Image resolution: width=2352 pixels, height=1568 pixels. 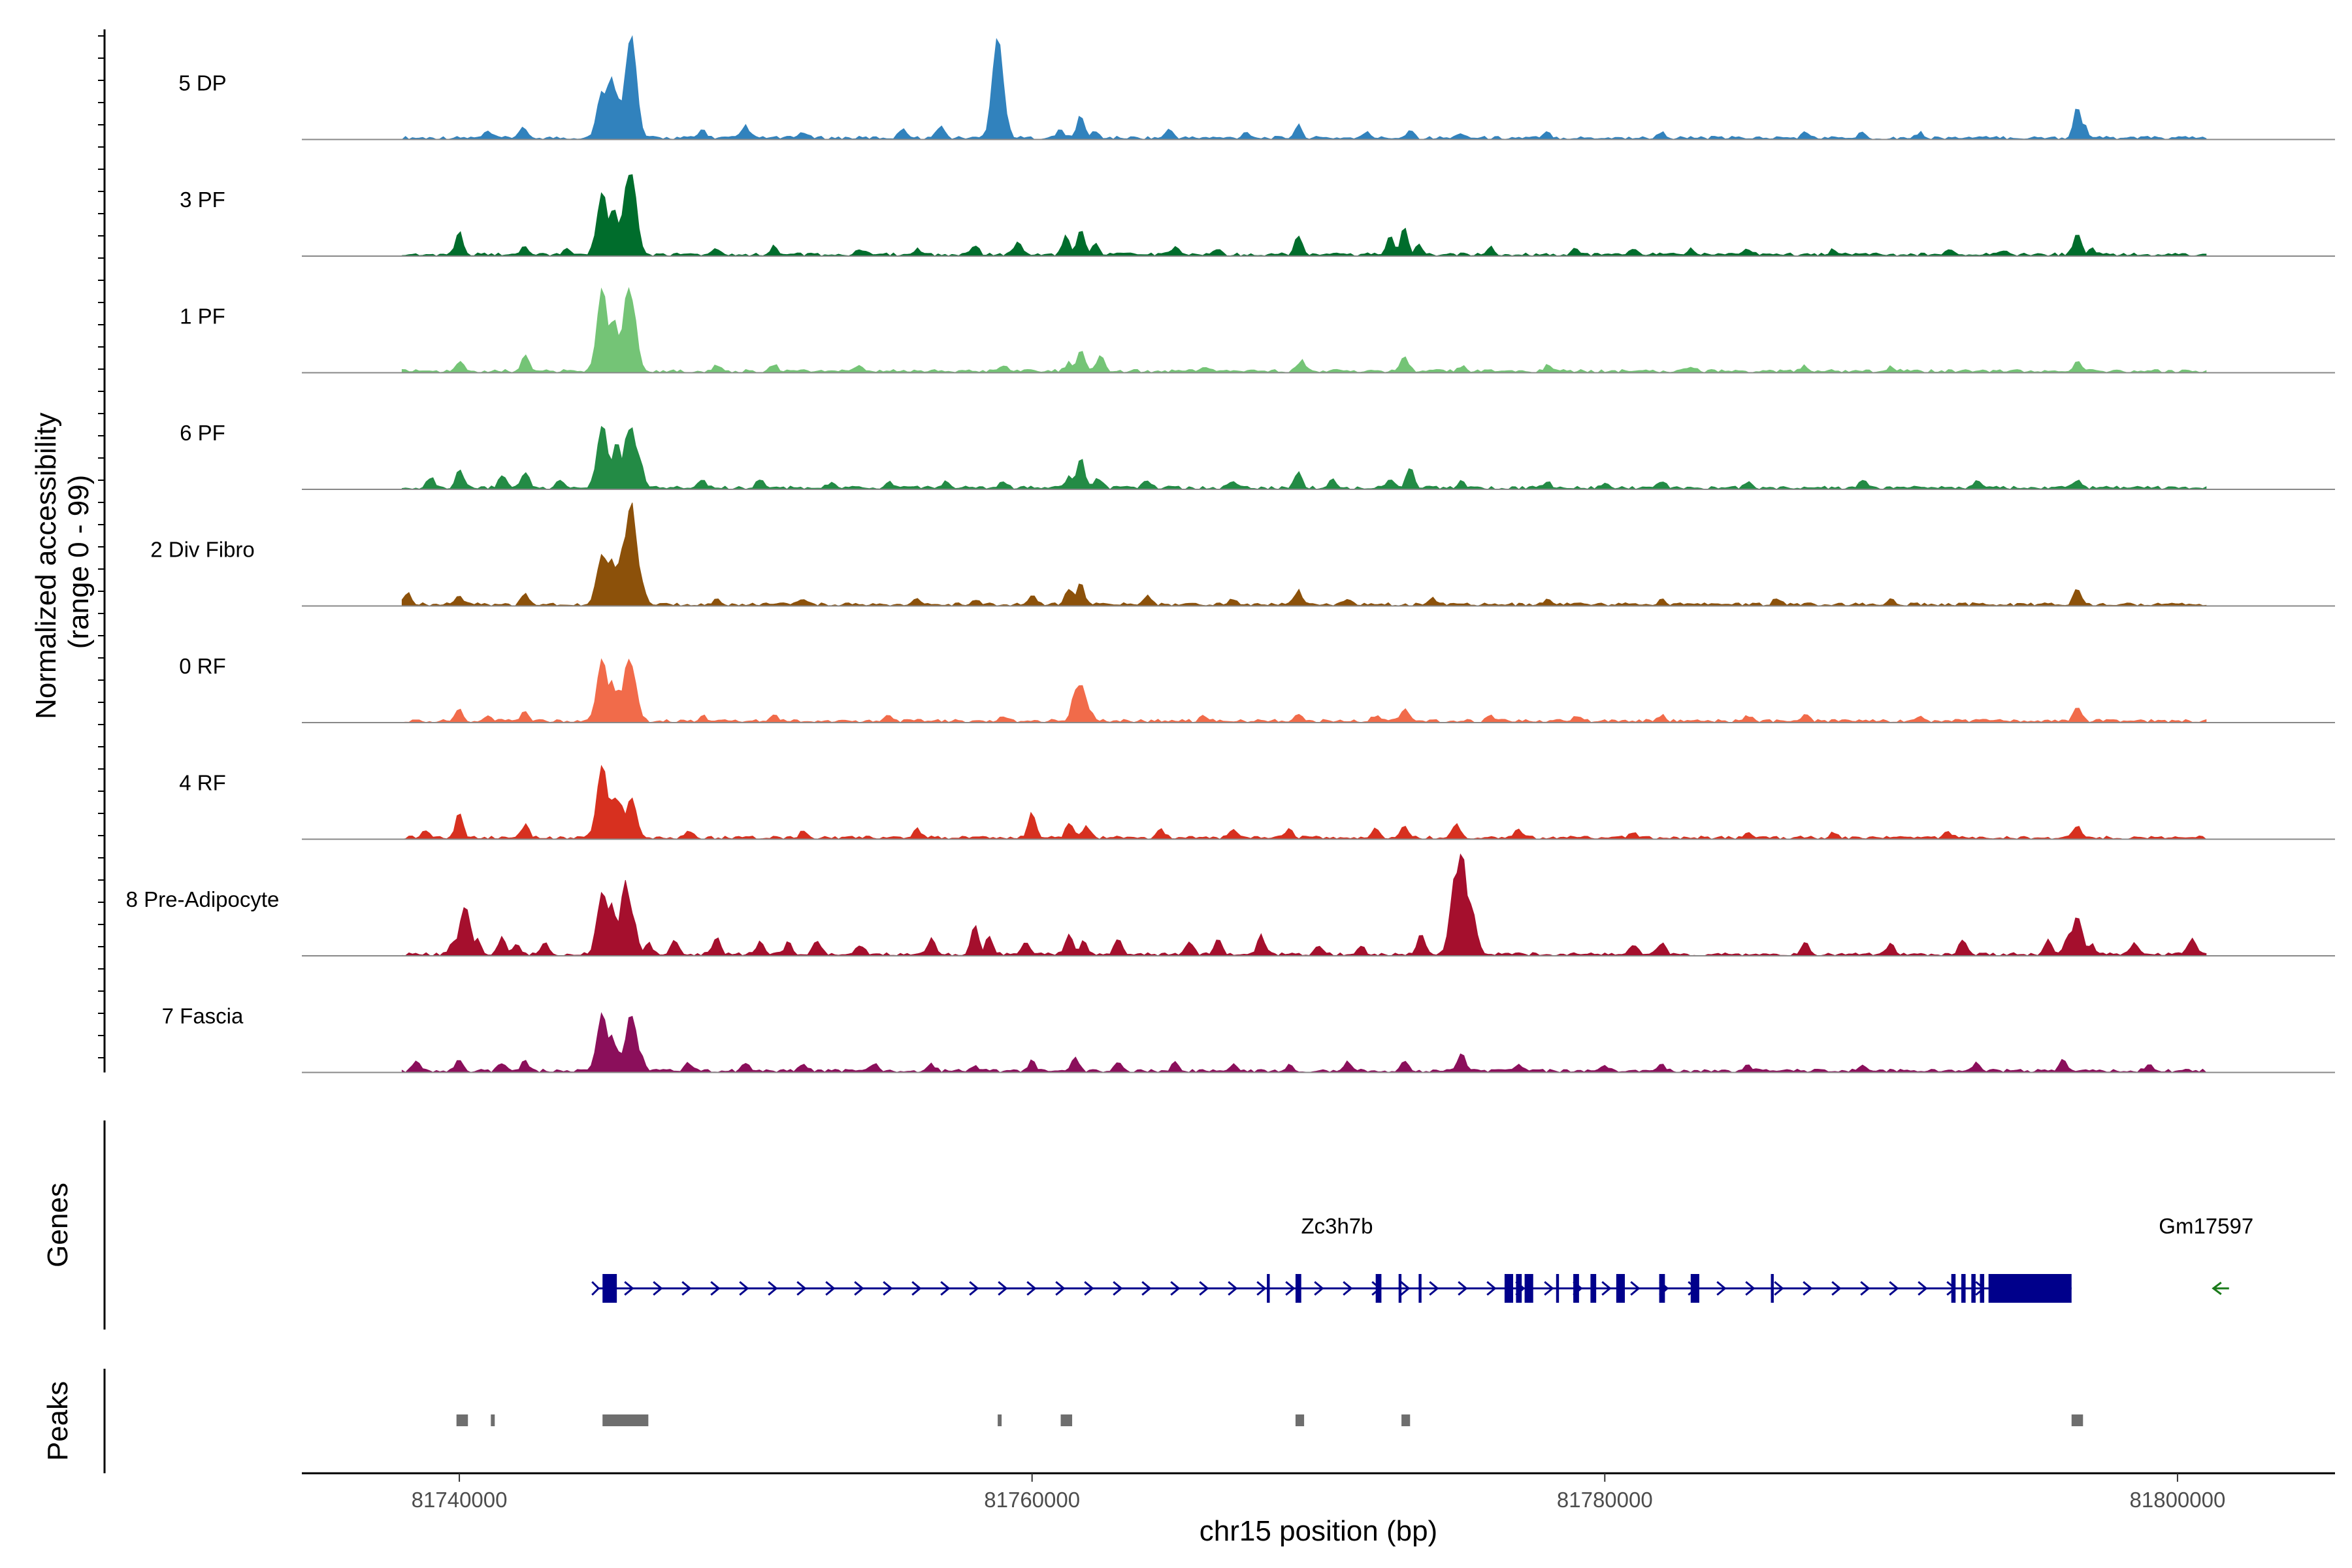 I want to click on peak-regions-track, so click(x=1269, y=1420).